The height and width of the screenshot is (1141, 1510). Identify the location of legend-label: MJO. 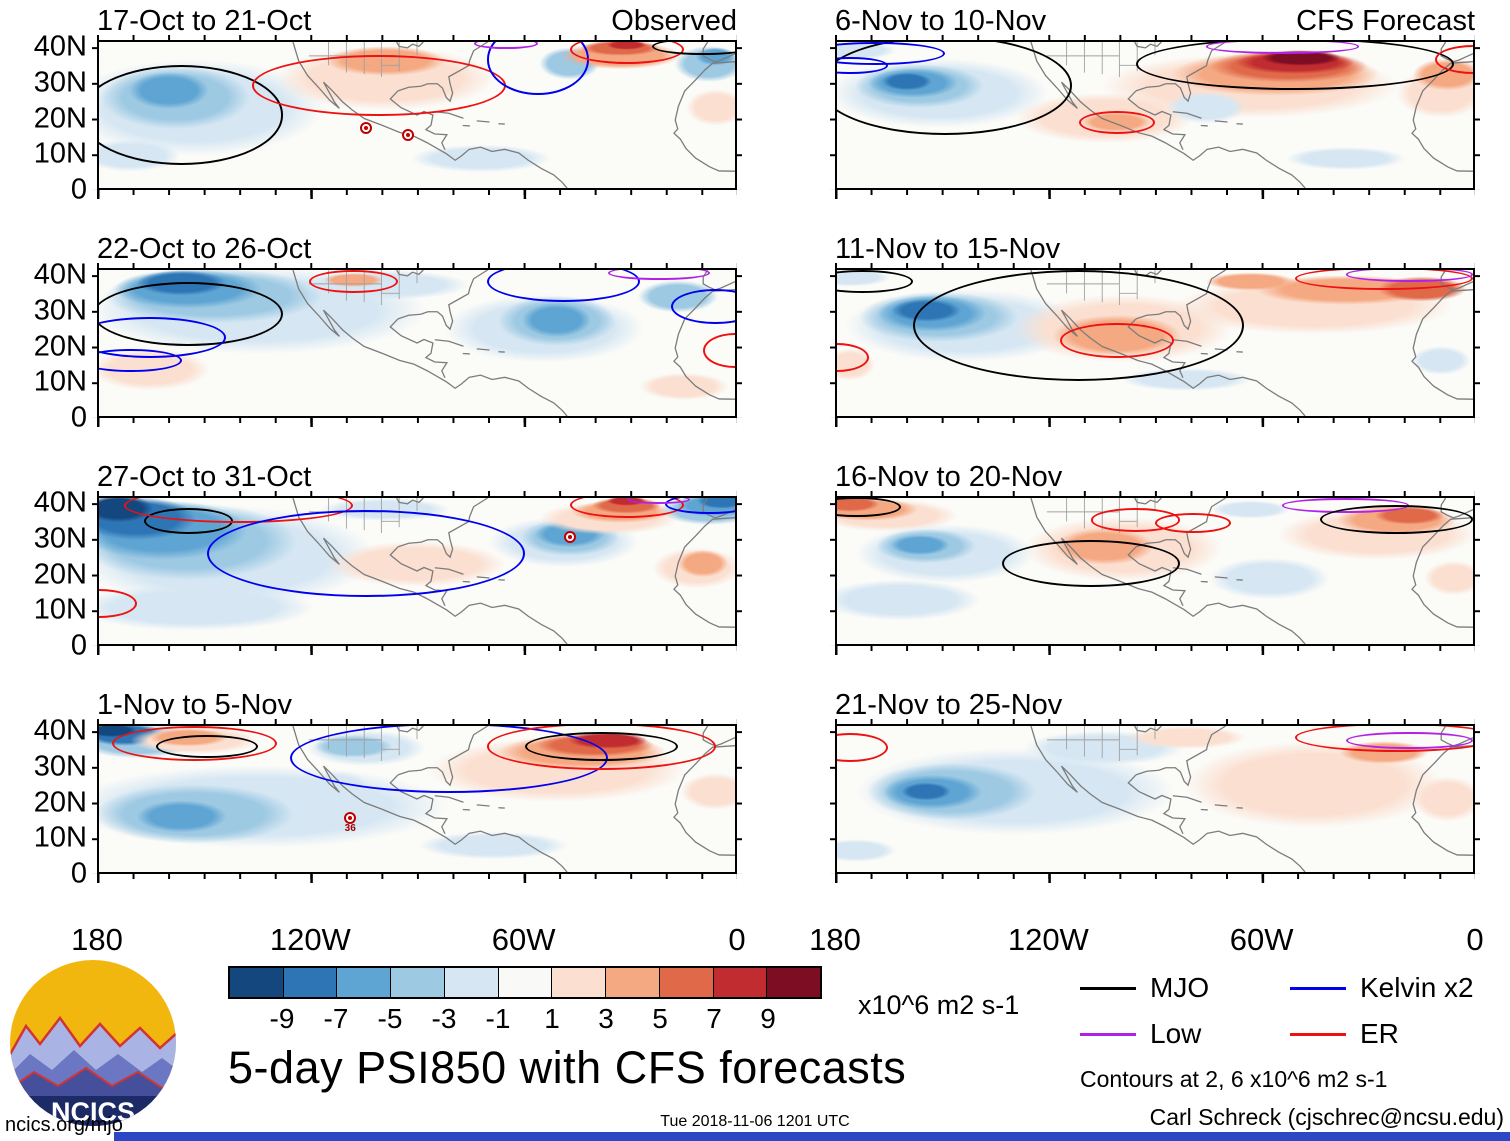
(1180, 987).